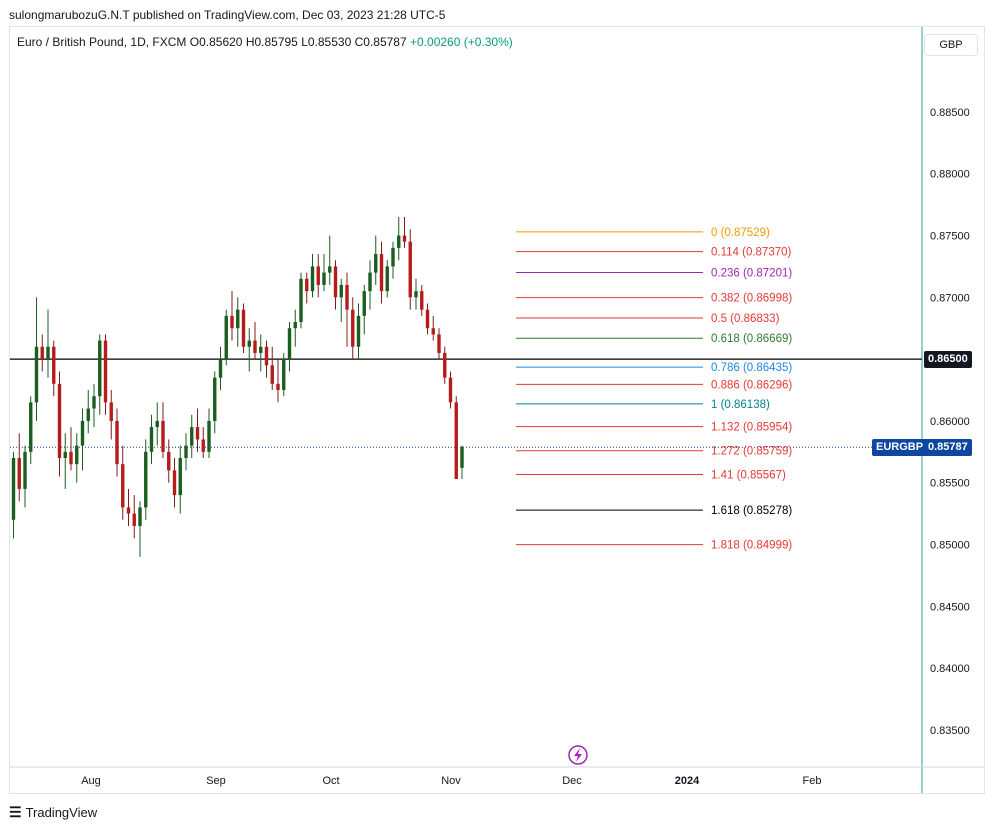 The image size is (994, 830). I want to click on y-tick-label: 0.83500, so click(950, 731).